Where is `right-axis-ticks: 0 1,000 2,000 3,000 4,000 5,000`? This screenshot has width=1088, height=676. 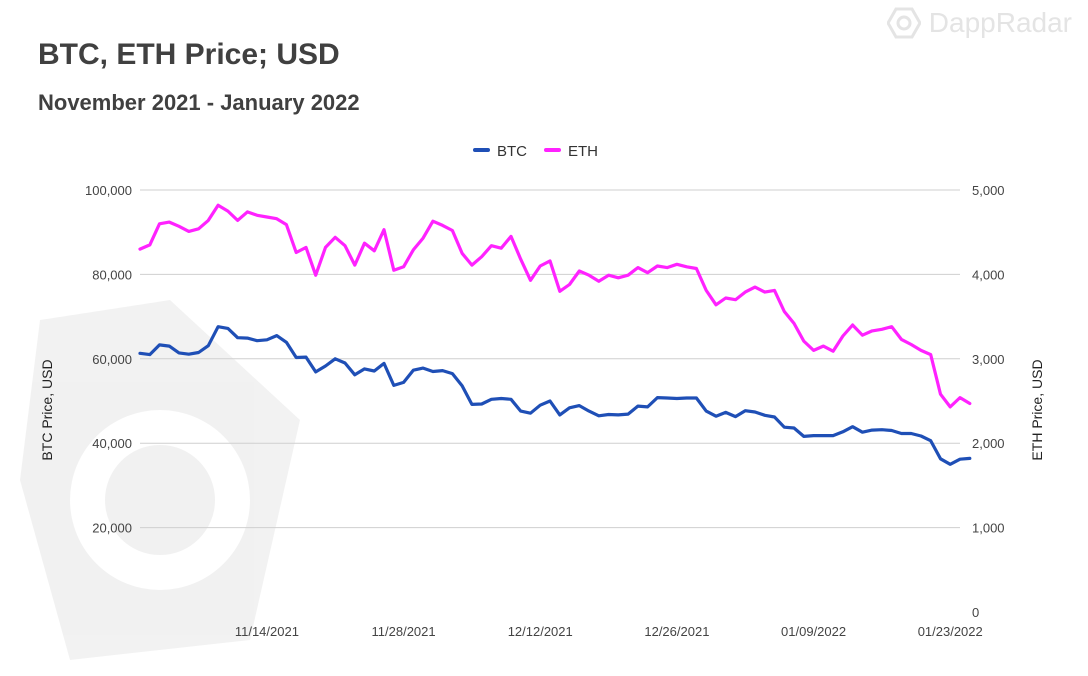
right-axis-ticks: 0 1,000 2,000 3,000 4,000 5,000 is located at coordinates (988, 401).